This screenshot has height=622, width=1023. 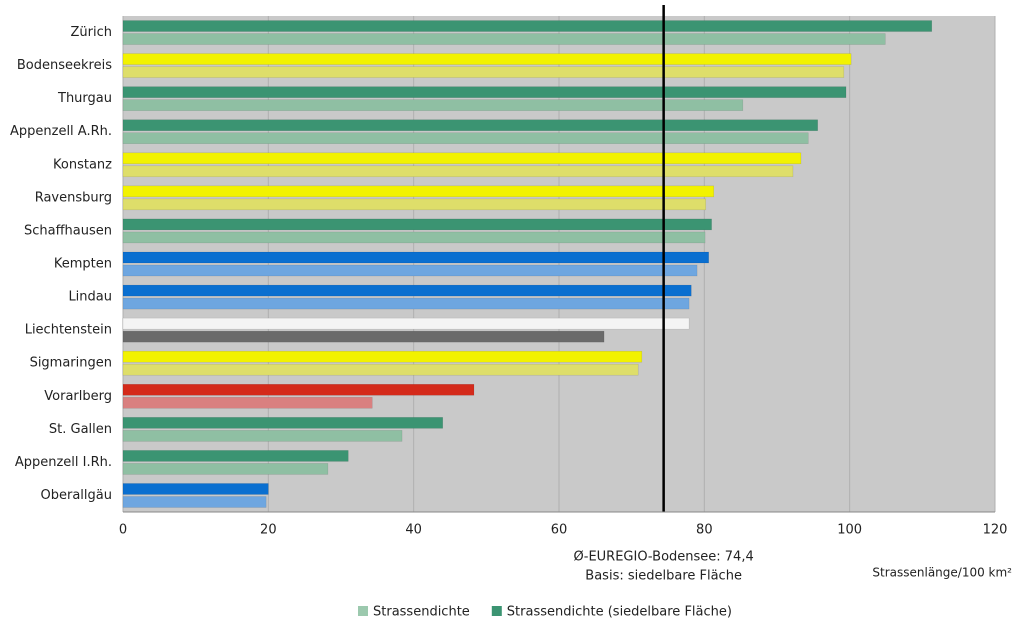 I want to click on x-tick-label: 20, so click(x=268, y=530).